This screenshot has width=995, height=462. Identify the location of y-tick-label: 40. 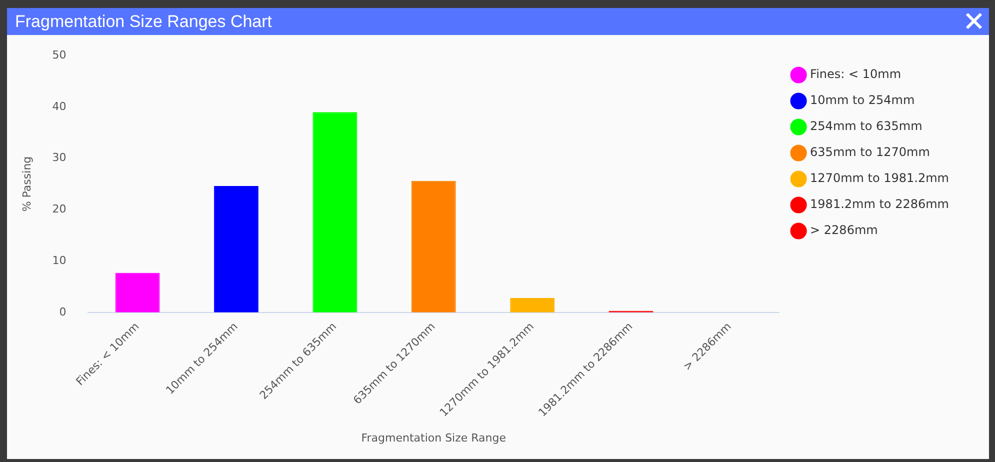
(59, 106).